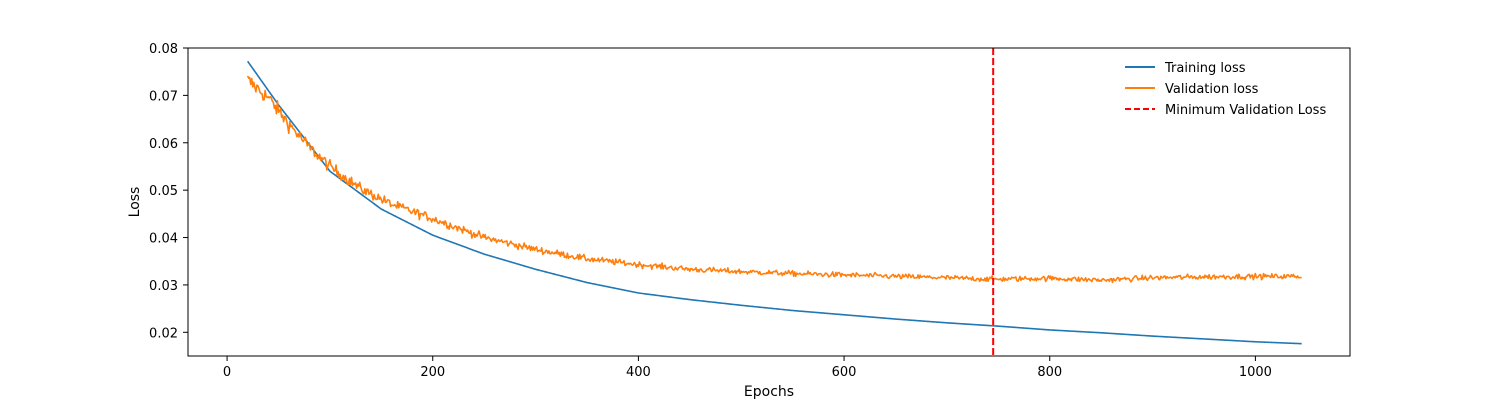  I want to click on y-tick-label: 0.07, so click(163, 96).